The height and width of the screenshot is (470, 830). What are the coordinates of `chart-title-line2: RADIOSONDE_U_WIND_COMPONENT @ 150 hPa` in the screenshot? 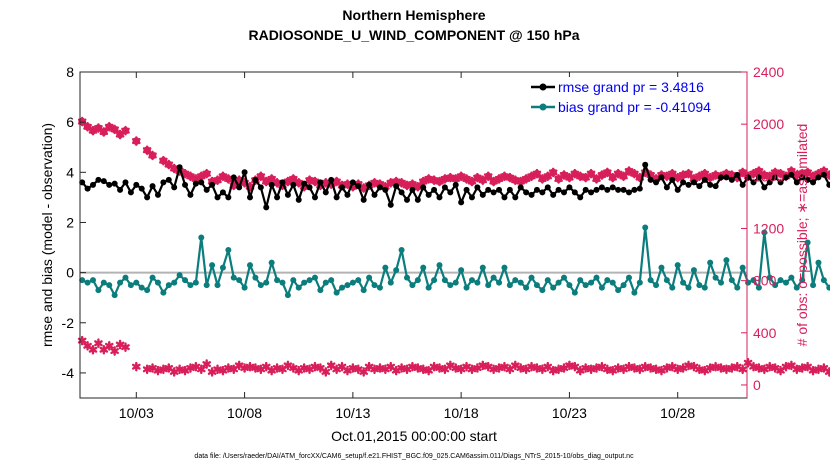 It's located at (413, 35).